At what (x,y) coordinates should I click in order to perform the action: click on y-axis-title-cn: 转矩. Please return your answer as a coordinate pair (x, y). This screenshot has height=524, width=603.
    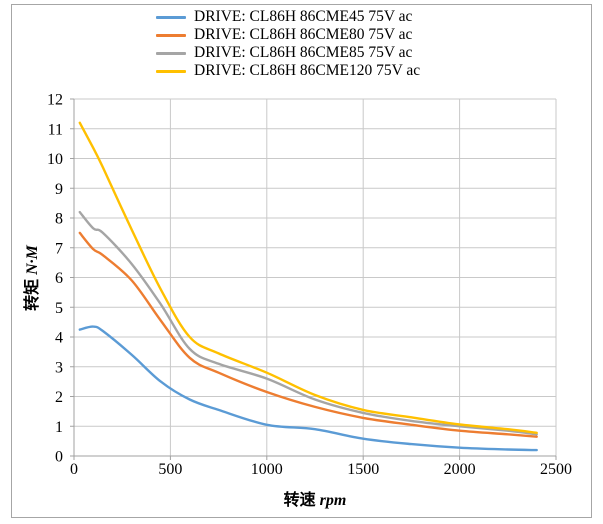
    Looking at the image, I should click on (32, 294).